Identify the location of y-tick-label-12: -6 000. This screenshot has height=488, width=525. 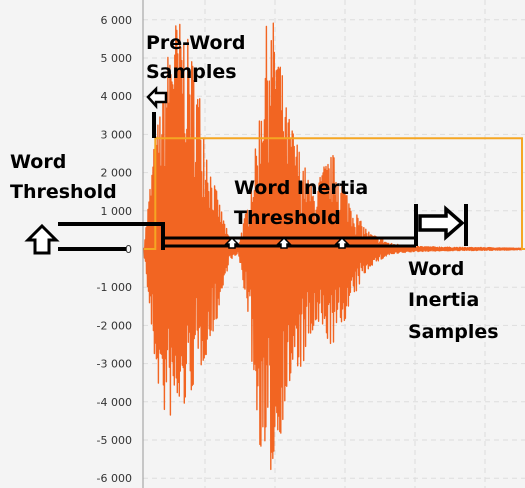
(114, 478).